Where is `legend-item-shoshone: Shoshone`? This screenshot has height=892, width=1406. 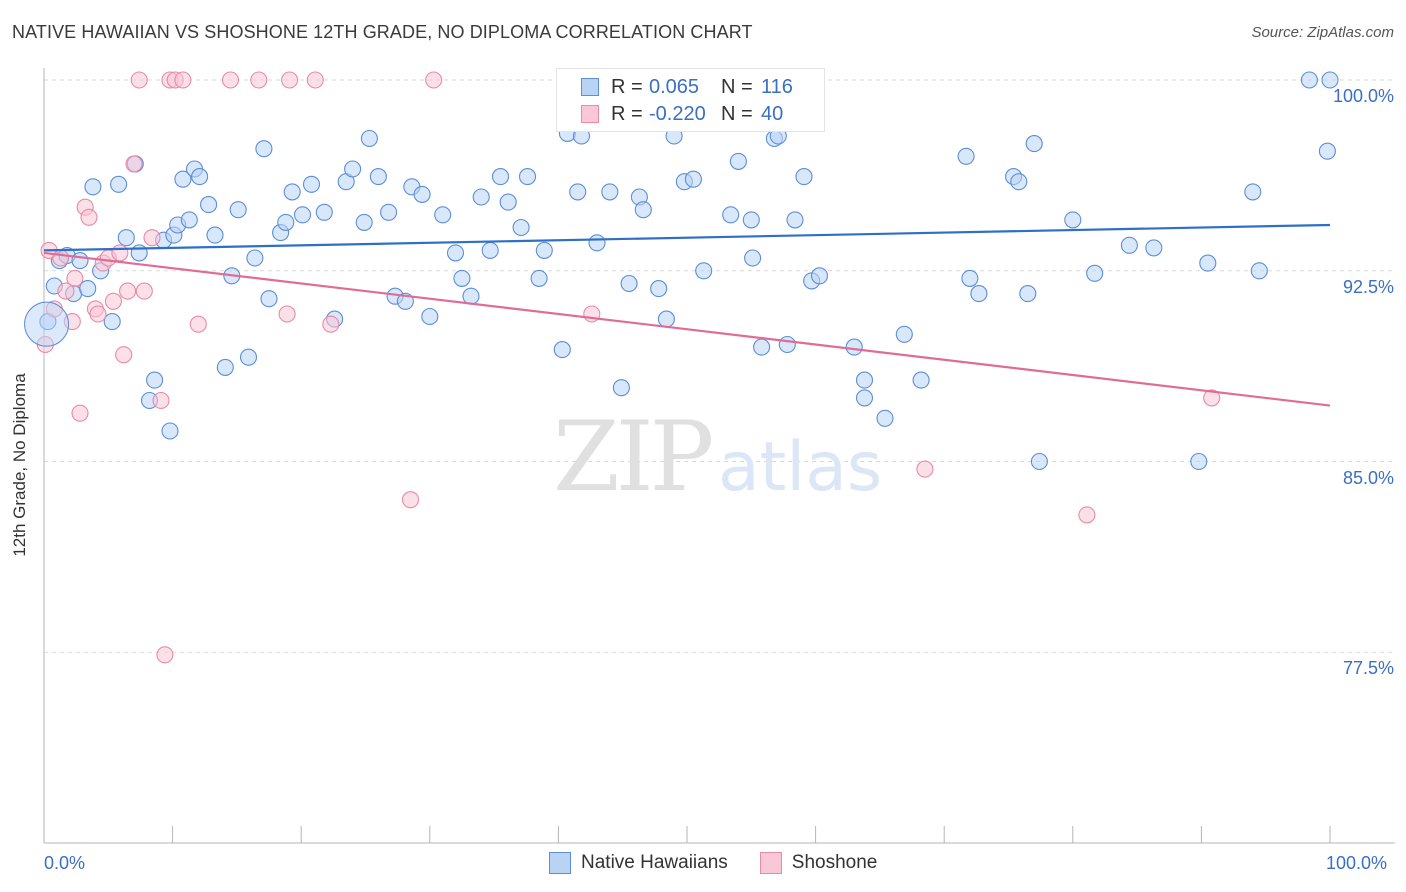
legend-item-shoshone: Shoshone is located at coordinates (818, 863).